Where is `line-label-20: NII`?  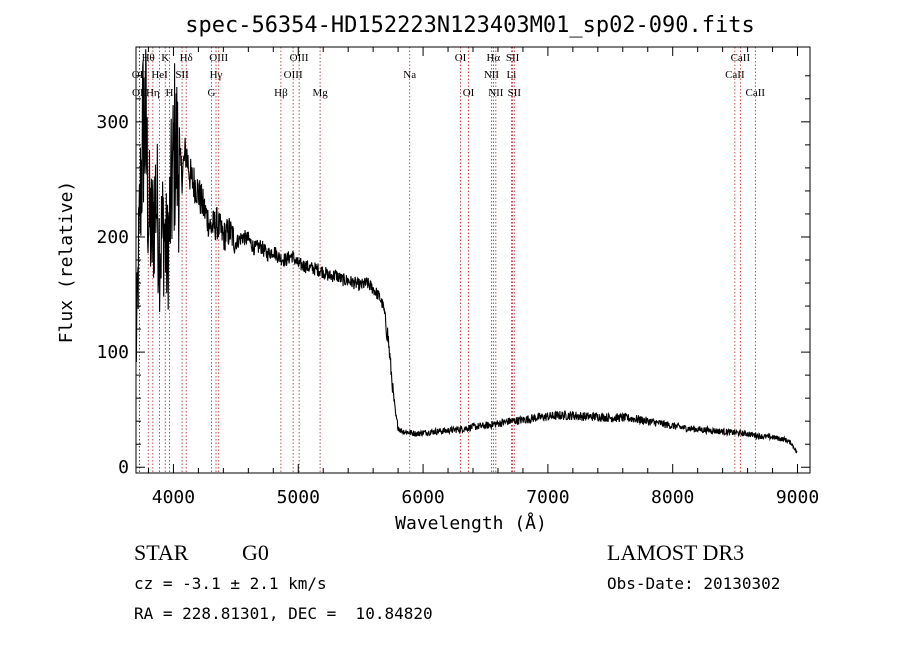
line-label-20: NII is located at coordinates (492, 75).